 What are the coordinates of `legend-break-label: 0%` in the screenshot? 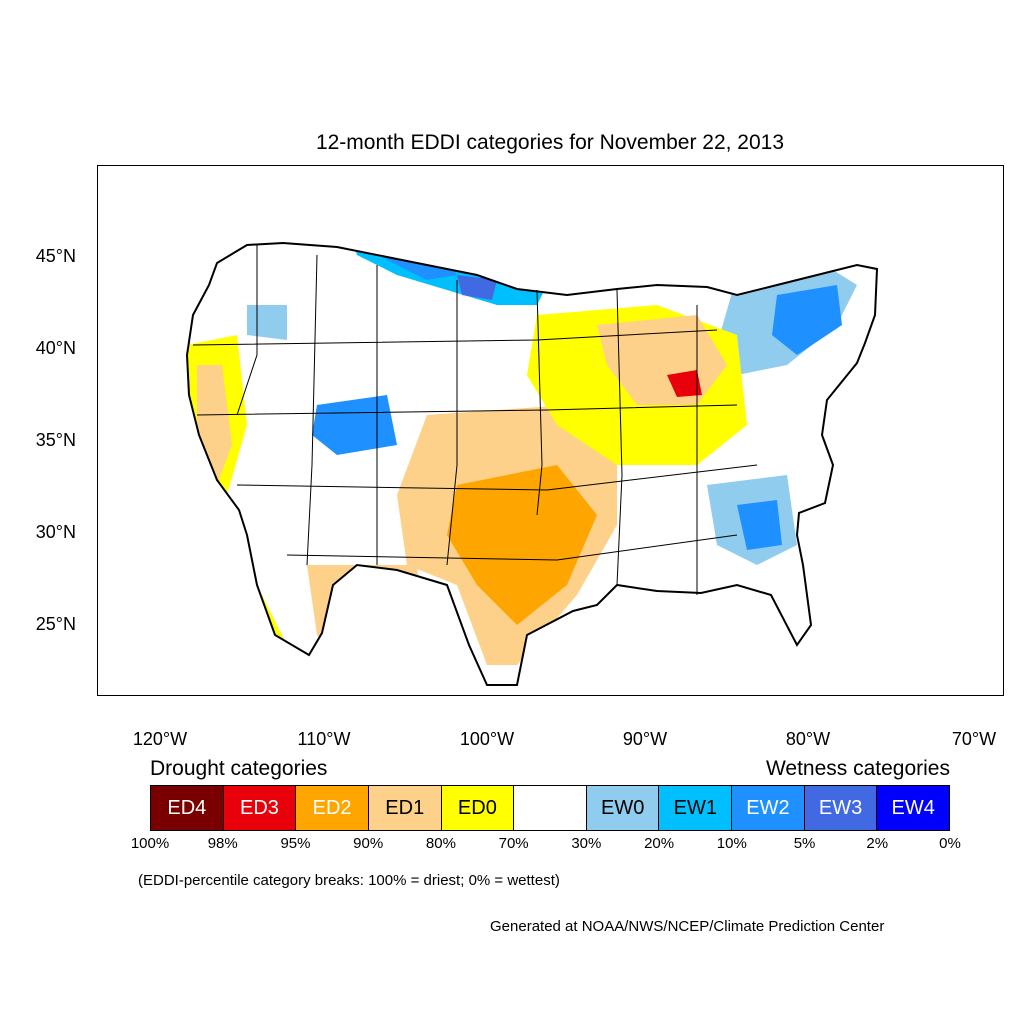 It's located at (950, 843).